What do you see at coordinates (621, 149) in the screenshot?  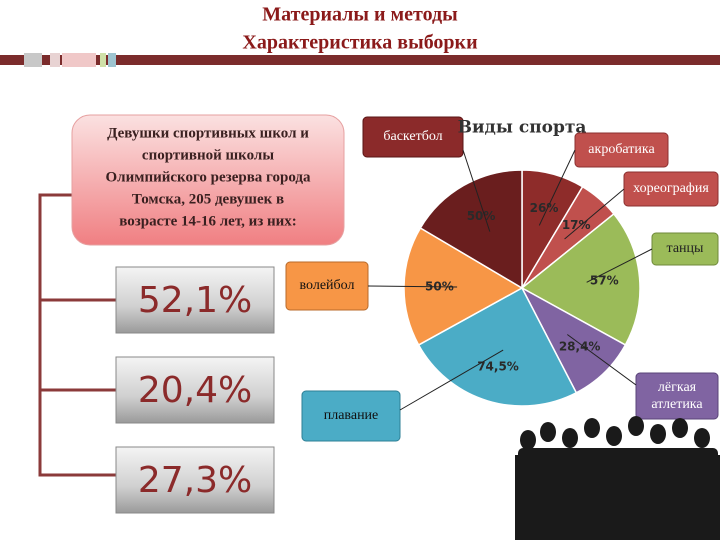 I see `category-label: акробатика` at bounding box center [621, 149].